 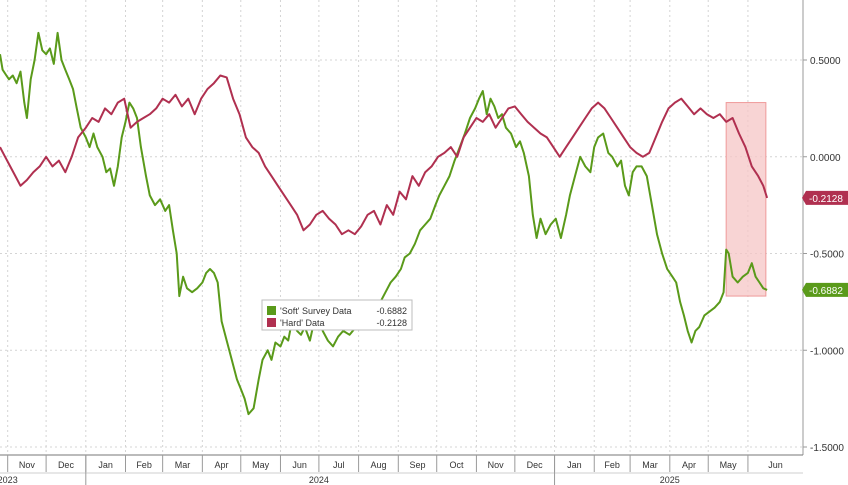 I want to click on x-month-label: Oct, so click(x=457, y=465).